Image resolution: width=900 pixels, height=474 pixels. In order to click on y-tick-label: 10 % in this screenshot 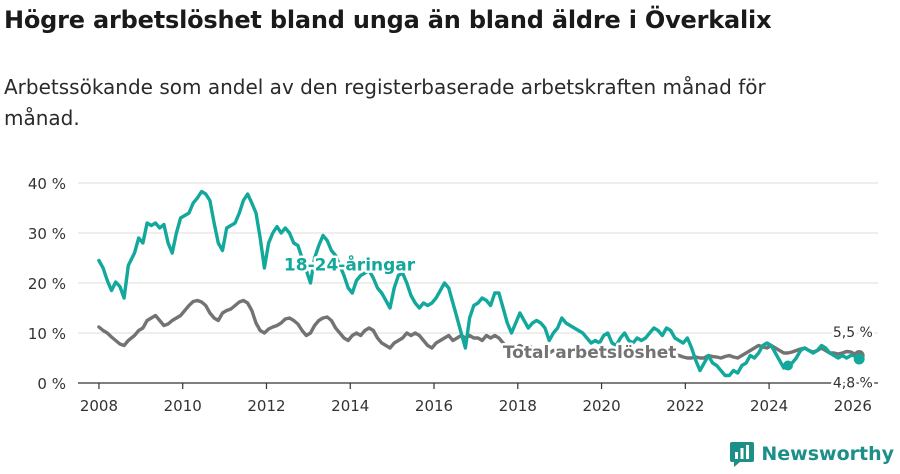, I will do `click(47, 334)`.